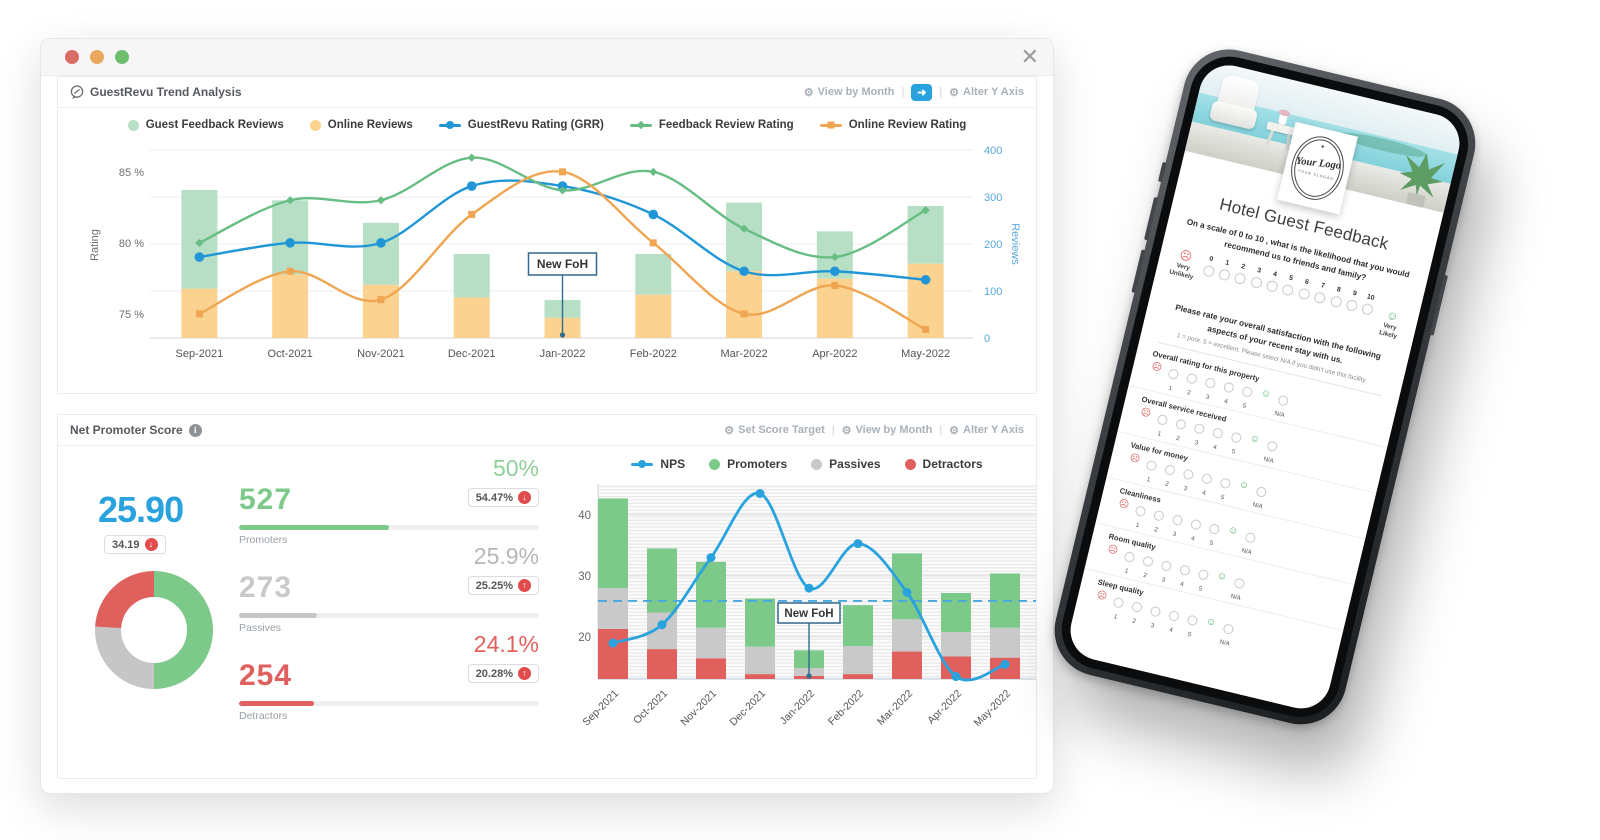 The image size is (1600, 840). Describe the element at coordinates (748, 464) in the screenshot. I see `legend-item-promoters: Promoters` at that location.